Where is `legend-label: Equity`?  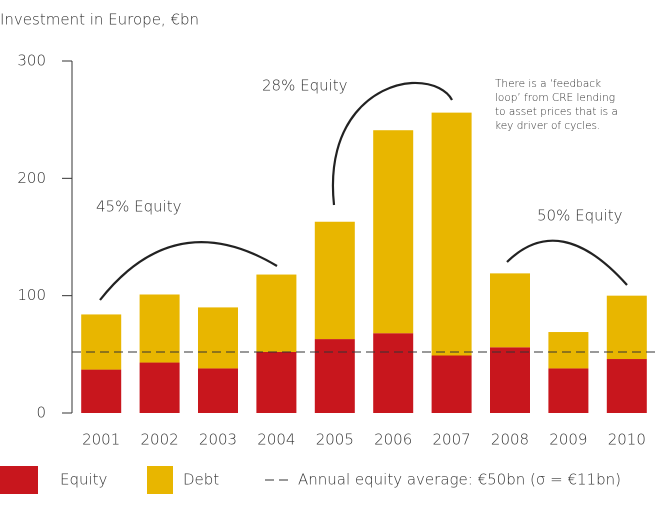
legend-label: Equity is located at coordinates (84, 480).